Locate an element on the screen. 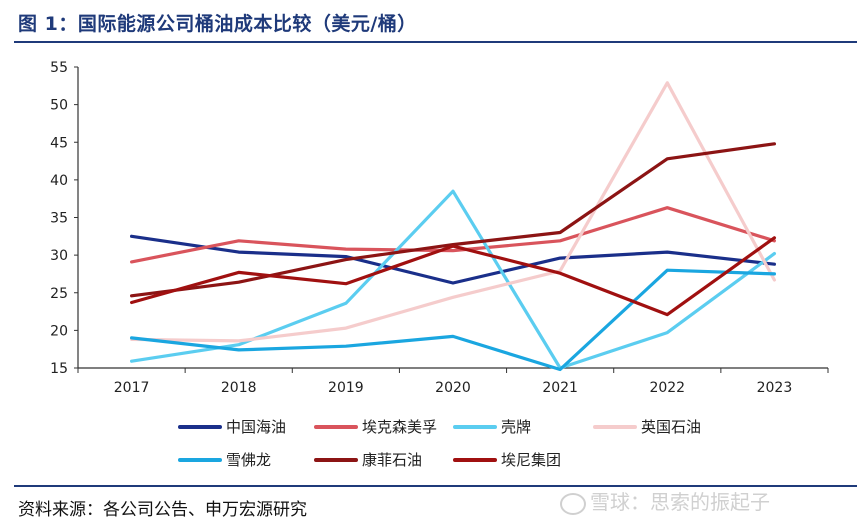 Image resolution: width=865 pixels, height=528 pixels. wechat-icon is located at coordinates (573, 503).